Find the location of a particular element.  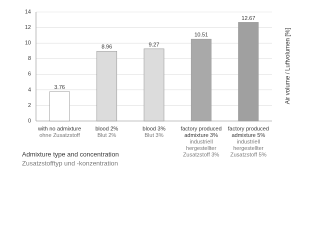

x-tick-label: admixture 5% is located at coordinates (249, 136).